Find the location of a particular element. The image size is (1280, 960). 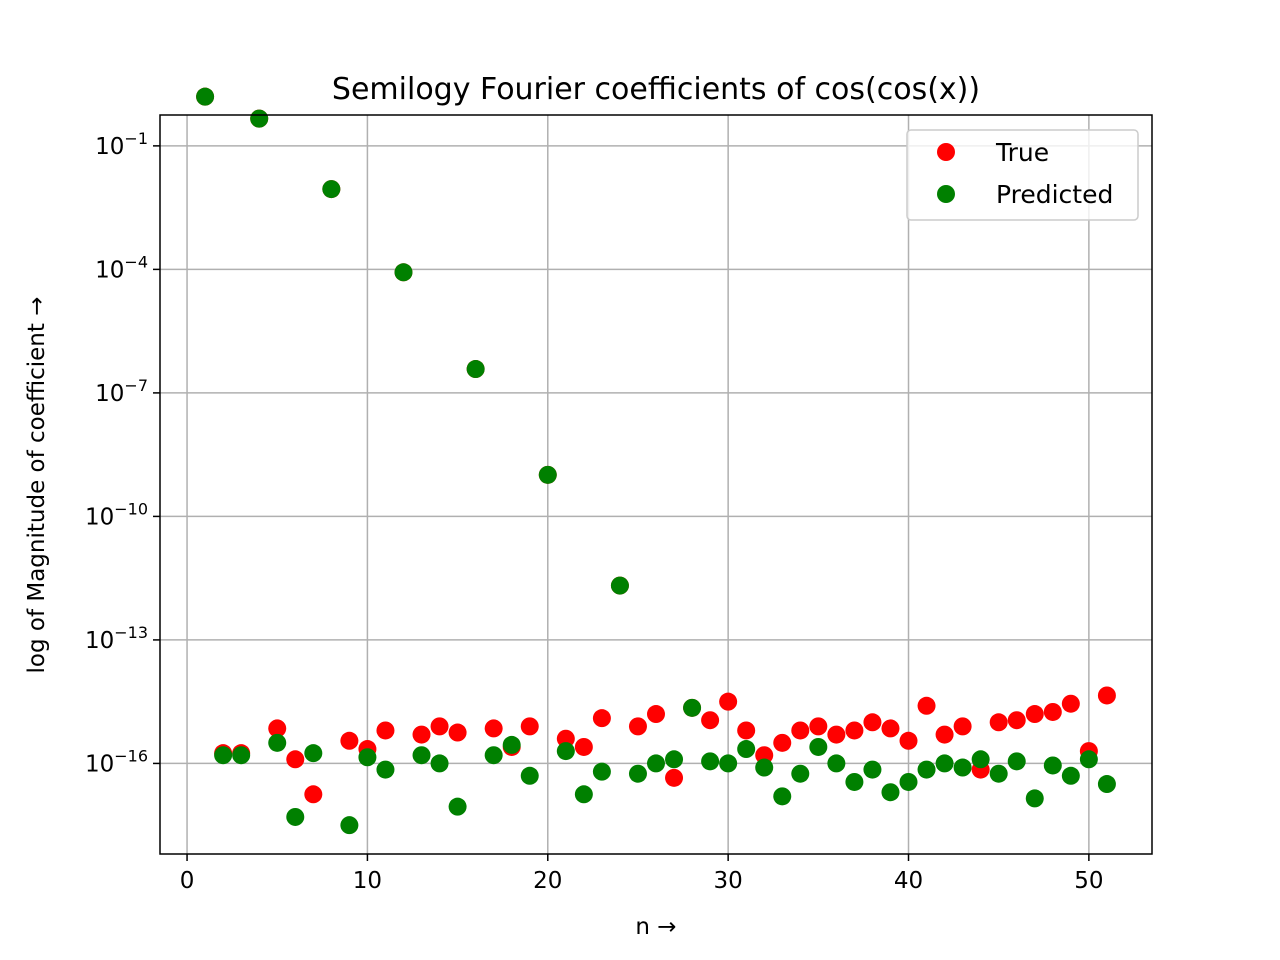

legend-label-true: True is located at coordinates (1022, 152).